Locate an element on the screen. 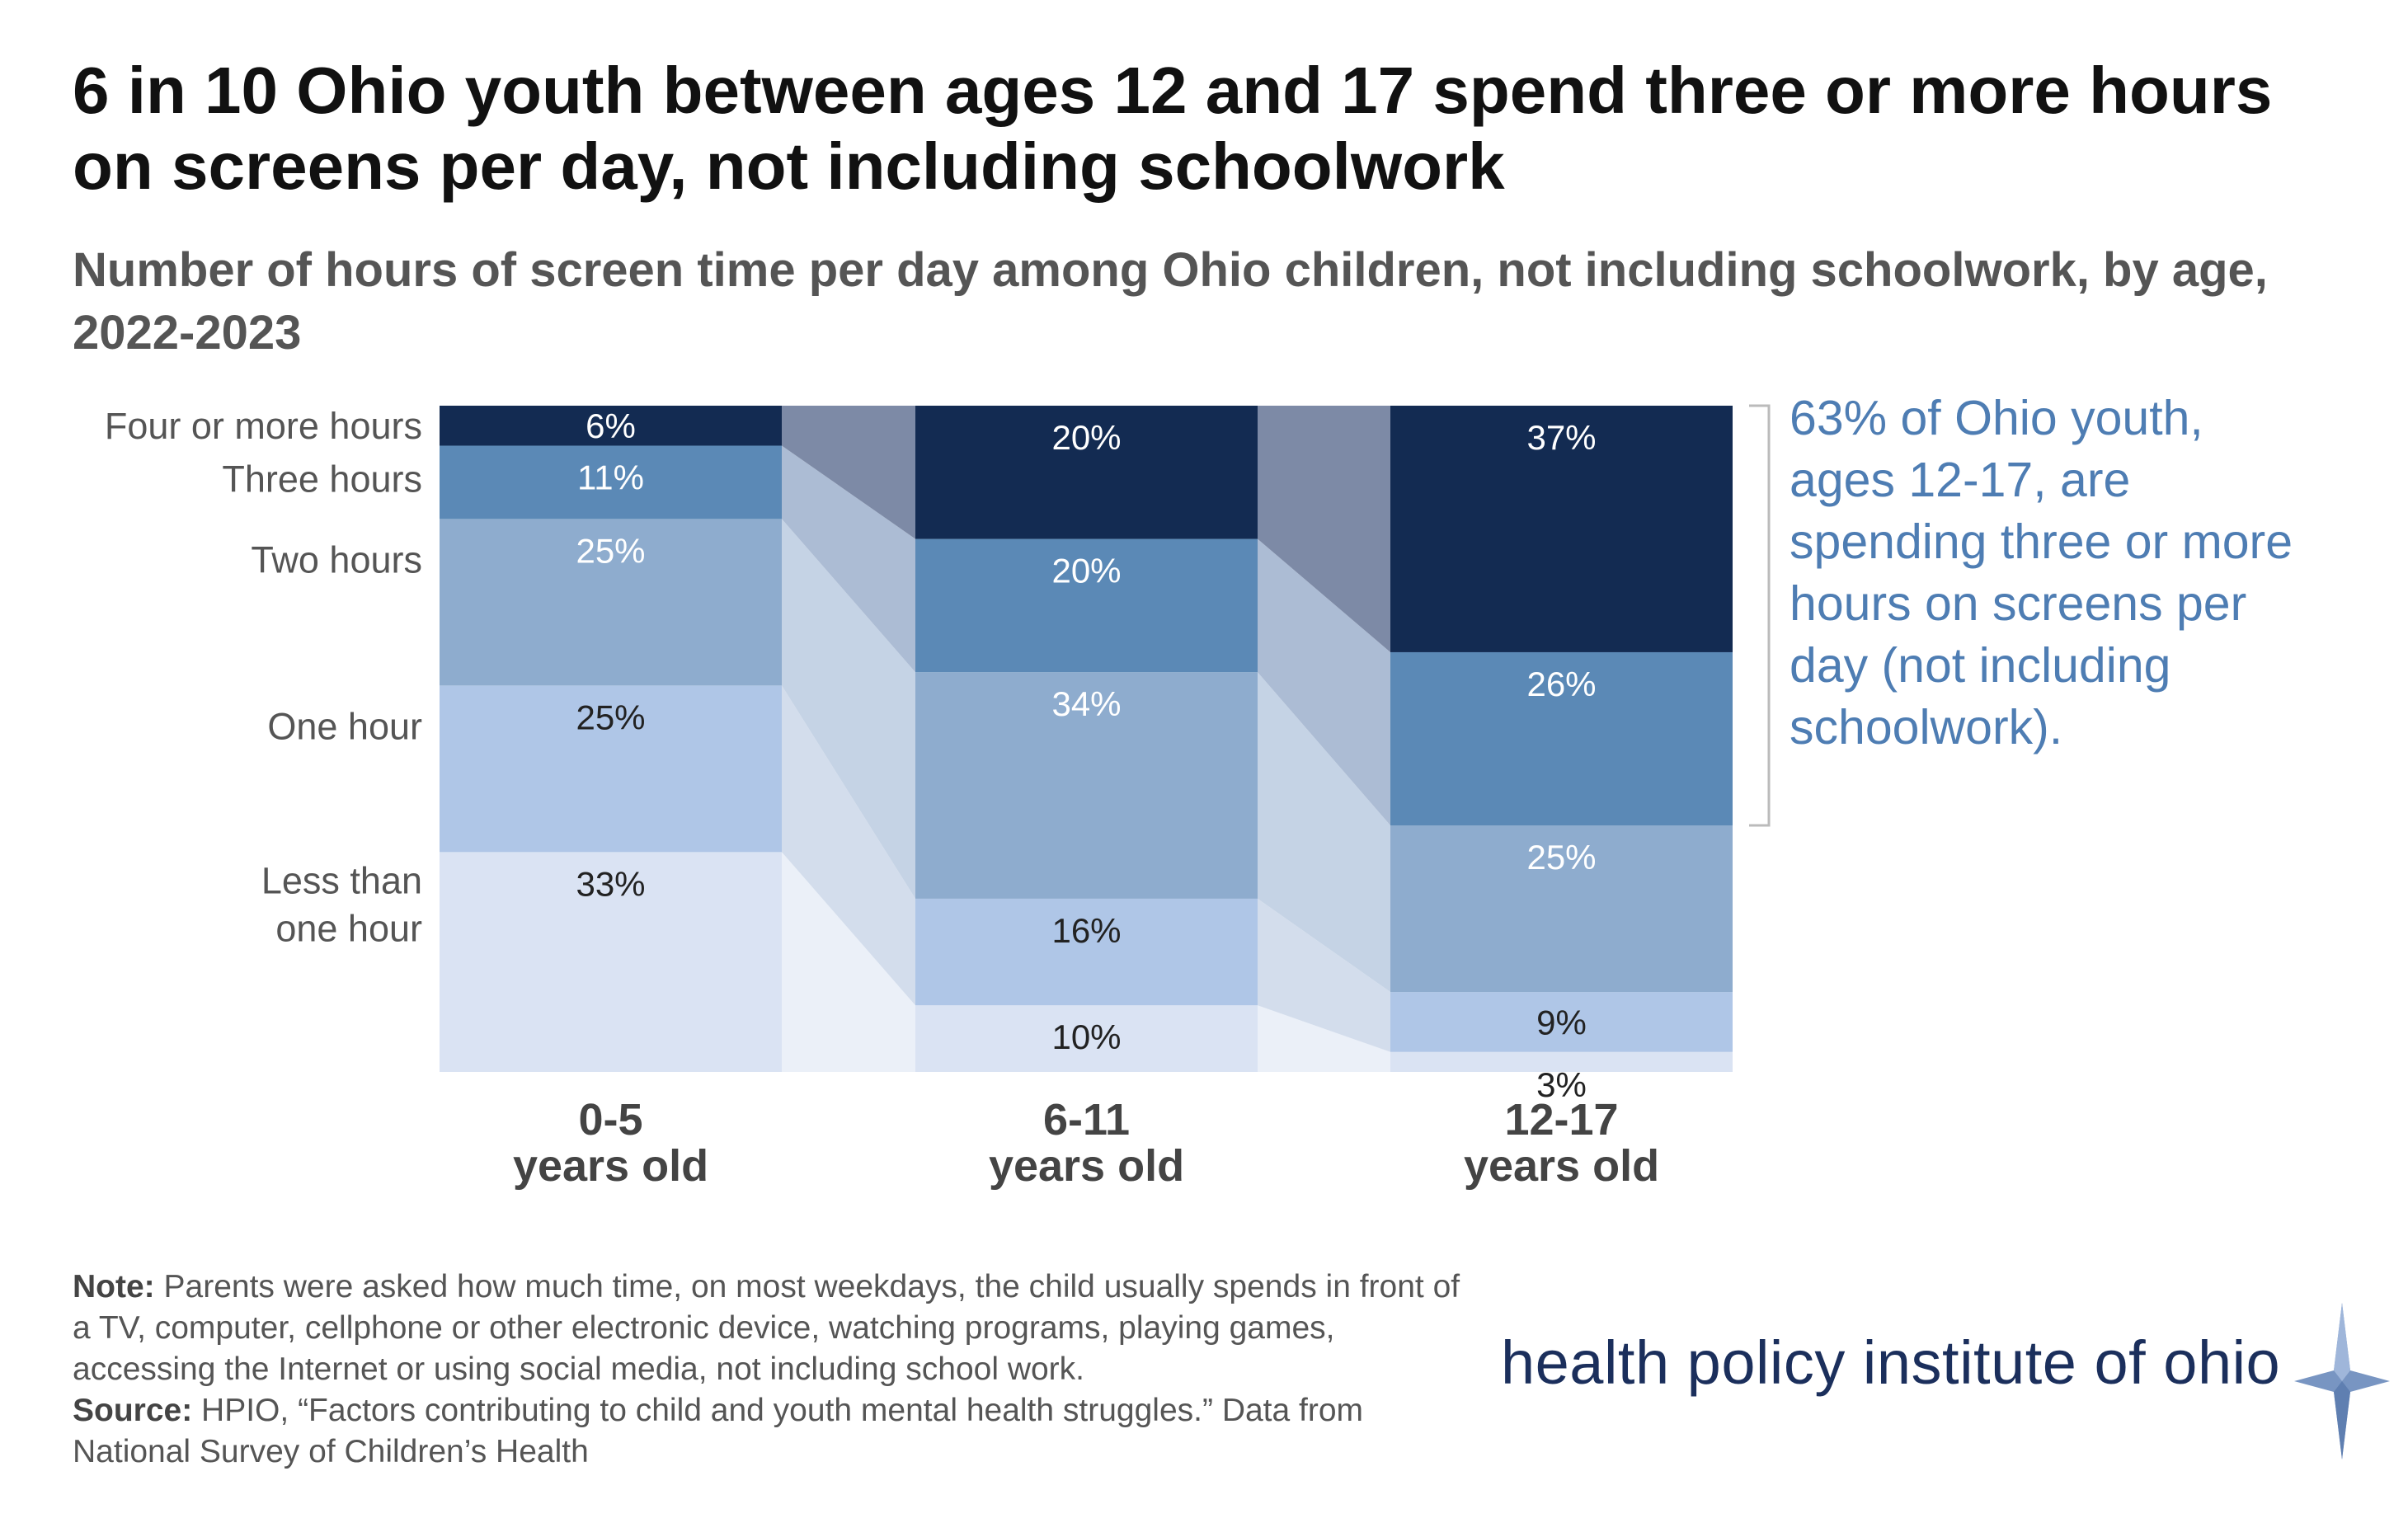 The width and height of the screenshot is (2408, 1537). data-label: 11% is located at coordinates (611, 477).